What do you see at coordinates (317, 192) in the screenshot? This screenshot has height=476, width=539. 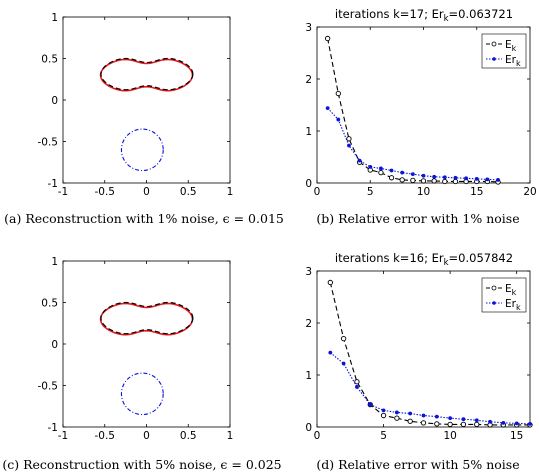 I see `b-xtick-label-0: 0` at bounding box center [317, 192].